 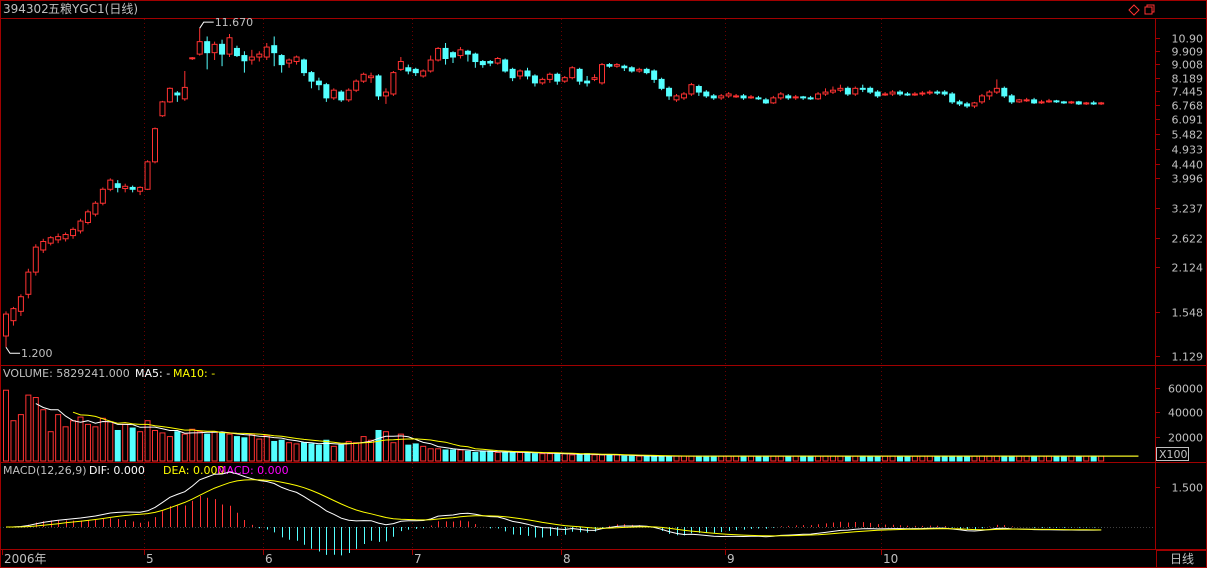 I want to click on security-name: 五粮YGC1(日线), so click(x=93, y=8).